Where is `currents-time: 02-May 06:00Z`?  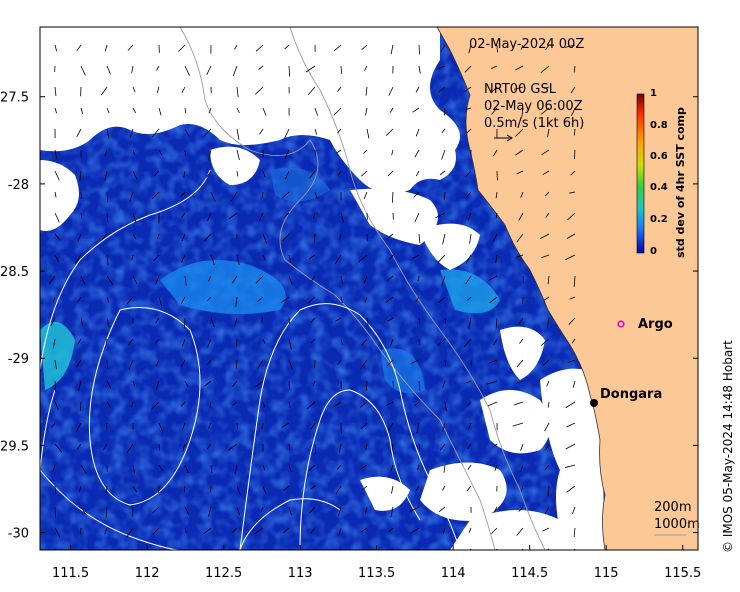
currents-time: 02-May 06:00Z is located at coordinates (533, 106).